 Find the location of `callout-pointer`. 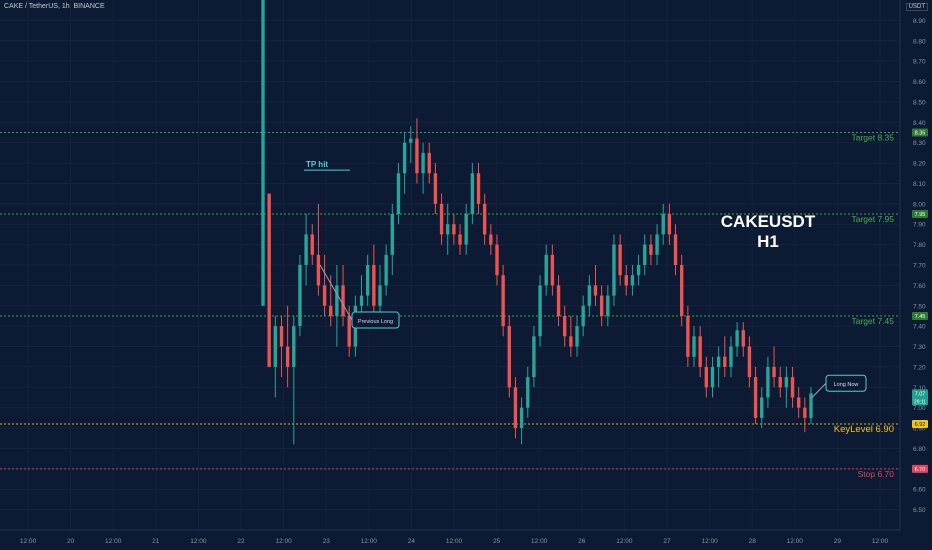

callout-pointer is located at coordinates (819, 390).